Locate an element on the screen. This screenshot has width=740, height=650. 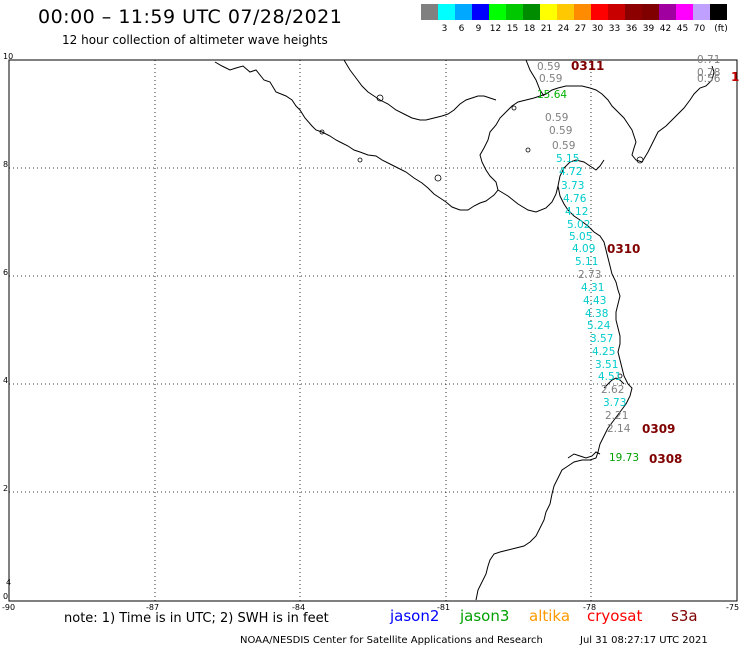
wave-height-label: 0.71 is located at coordinates (709, 60).